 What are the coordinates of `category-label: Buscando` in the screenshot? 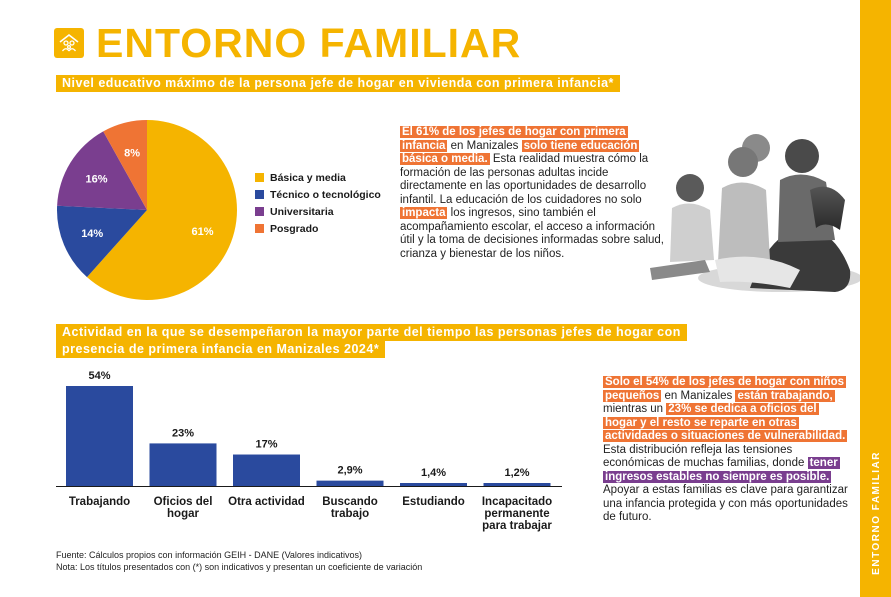 It's located at (350, 502).